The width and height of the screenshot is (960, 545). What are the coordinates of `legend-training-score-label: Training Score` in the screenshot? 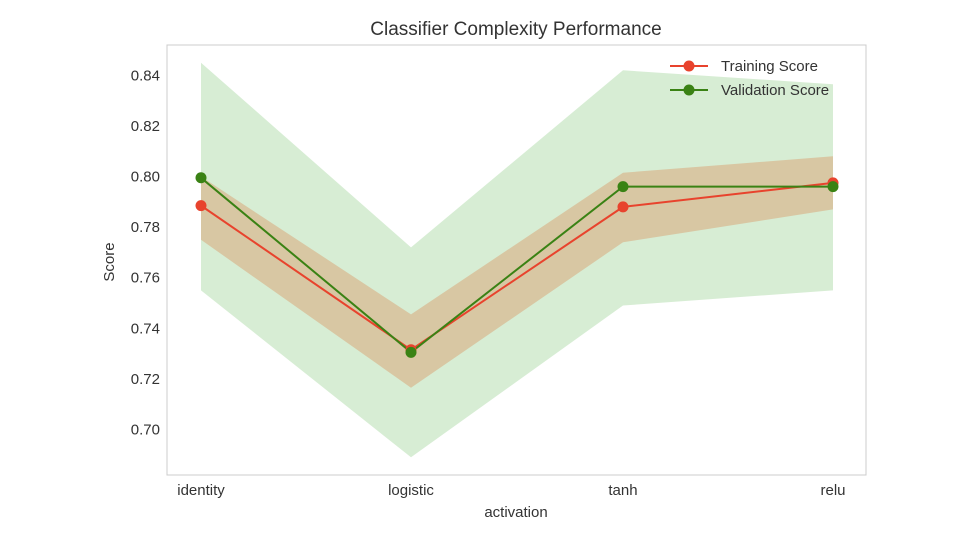 It's located at (769, 66).